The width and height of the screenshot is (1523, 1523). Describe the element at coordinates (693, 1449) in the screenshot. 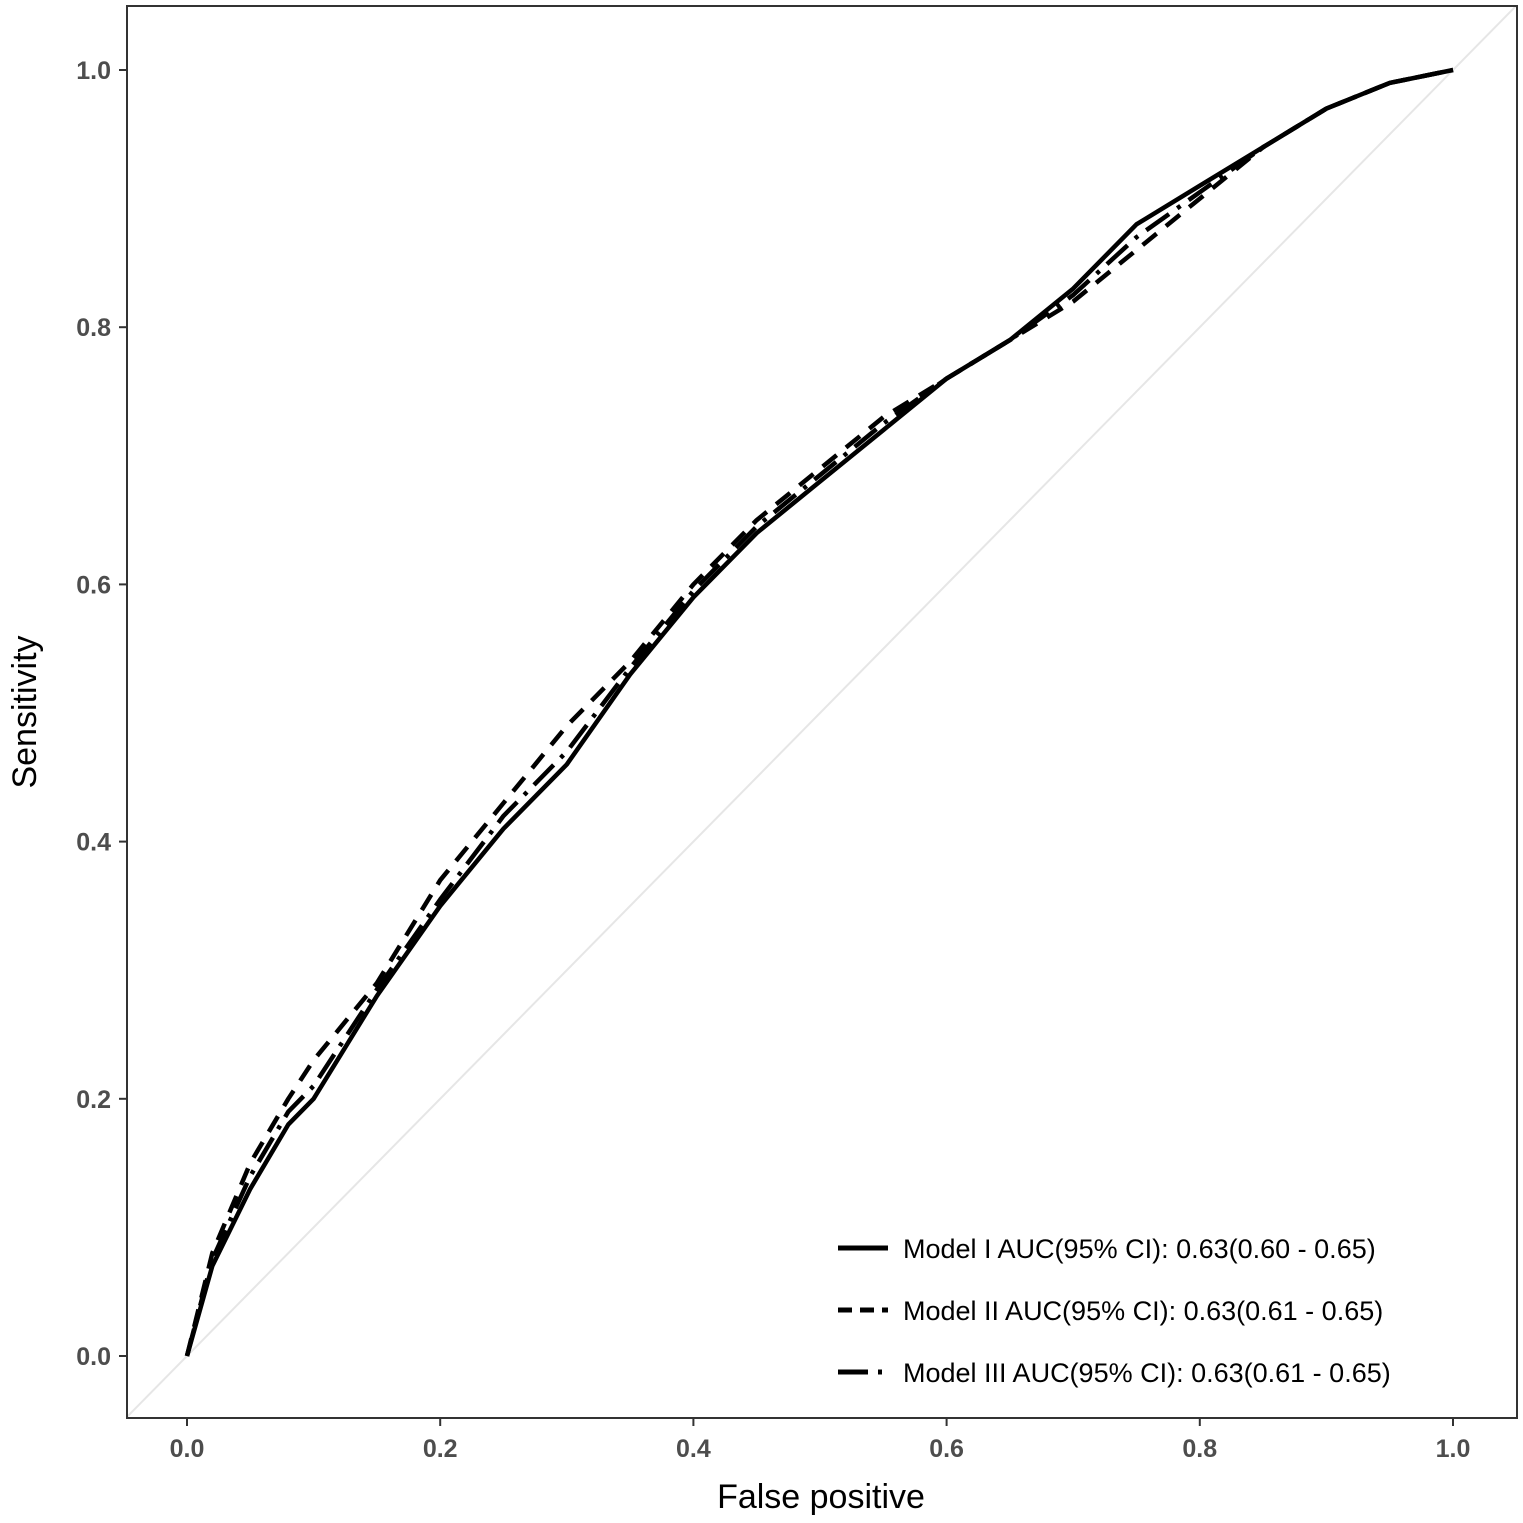

I see `x-tick-label: 0.4` at that location.